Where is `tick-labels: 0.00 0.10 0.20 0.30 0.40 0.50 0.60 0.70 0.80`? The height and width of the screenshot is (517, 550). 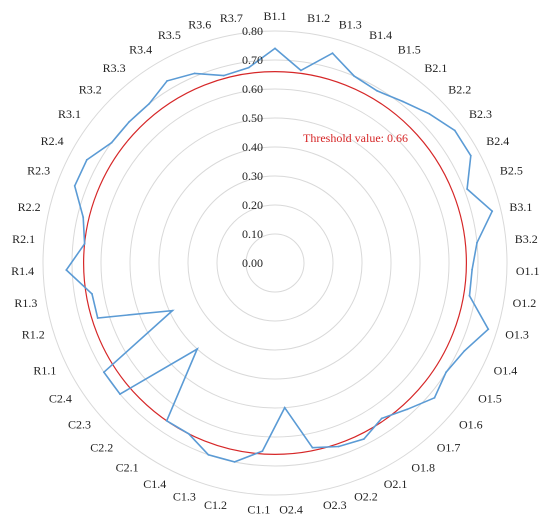 tick-labels: 0.00 0.10 0.20 0.30 0.40 0.50 0.60 0.70 0.80 is located at coordinates (252, 147).